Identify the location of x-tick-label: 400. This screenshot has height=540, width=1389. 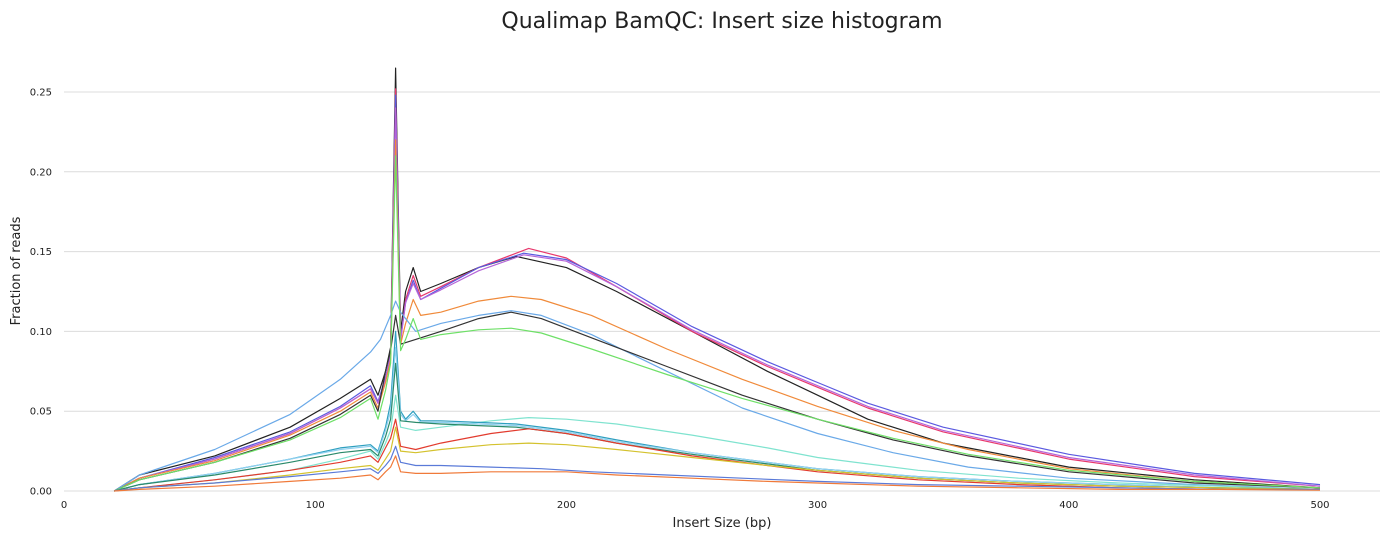
(1068, 505).